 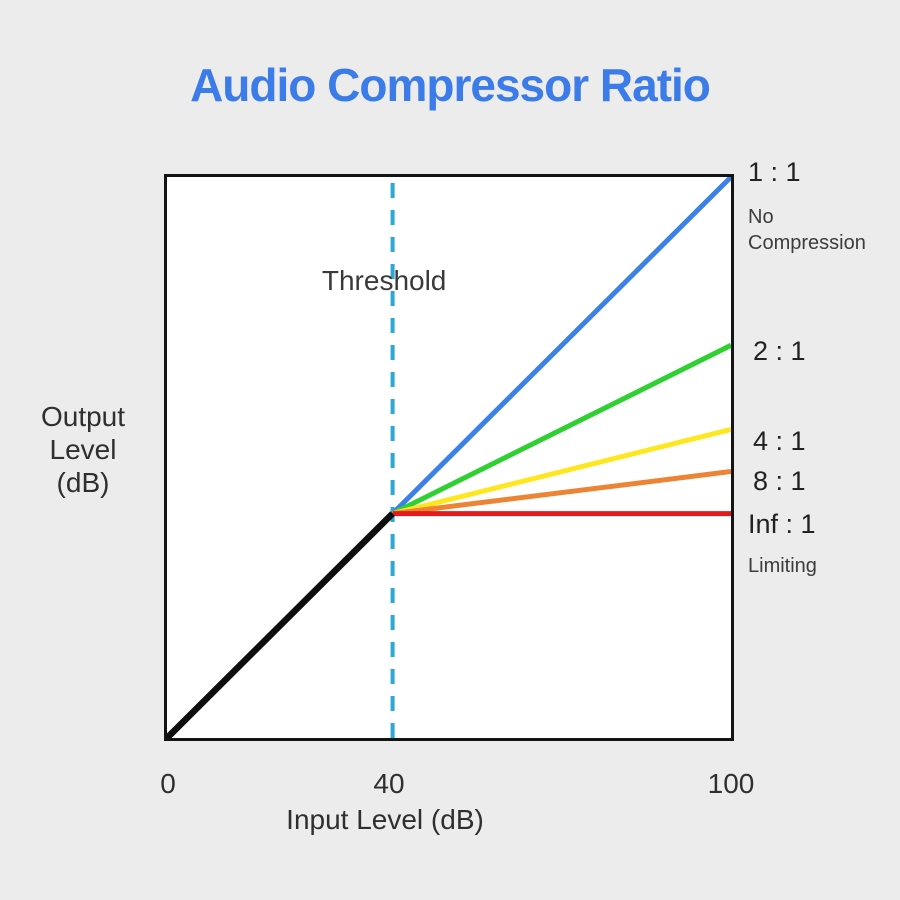 What do you see at coordinates (450, 85) in the screenshot?
I see `chart-title: Audio Compressor Ratio` at bounding box center [450, 85].